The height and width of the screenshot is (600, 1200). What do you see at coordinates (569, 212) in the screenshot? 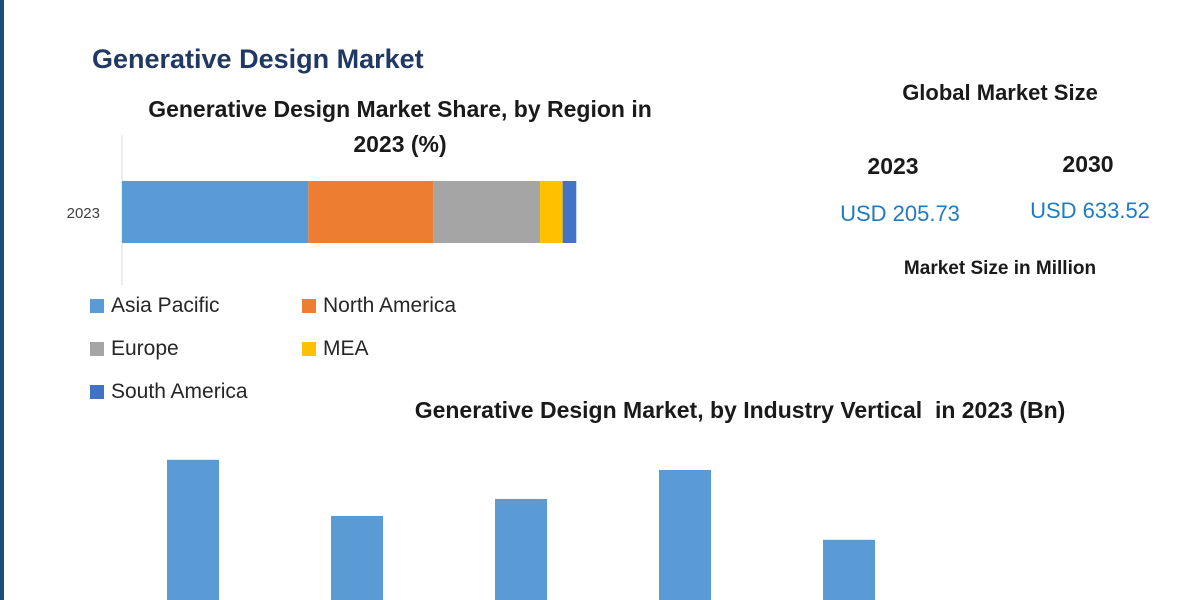
I see `region-bar-segment-south-america` at bounding box center [569, 212].